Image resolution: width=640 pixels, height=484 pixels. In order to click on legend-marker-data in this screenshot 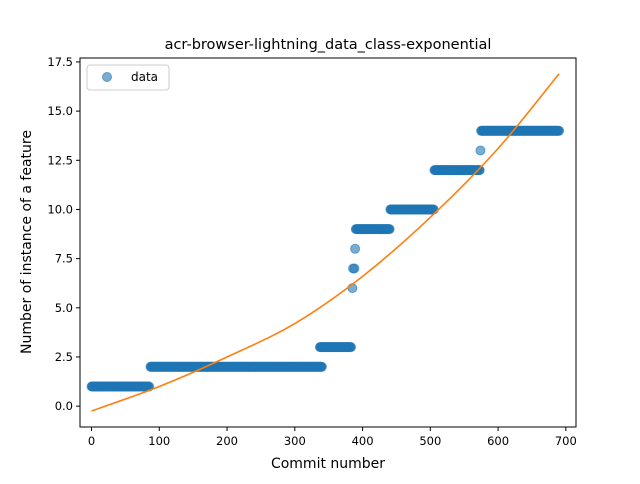, I will do `click(107, 77)`.